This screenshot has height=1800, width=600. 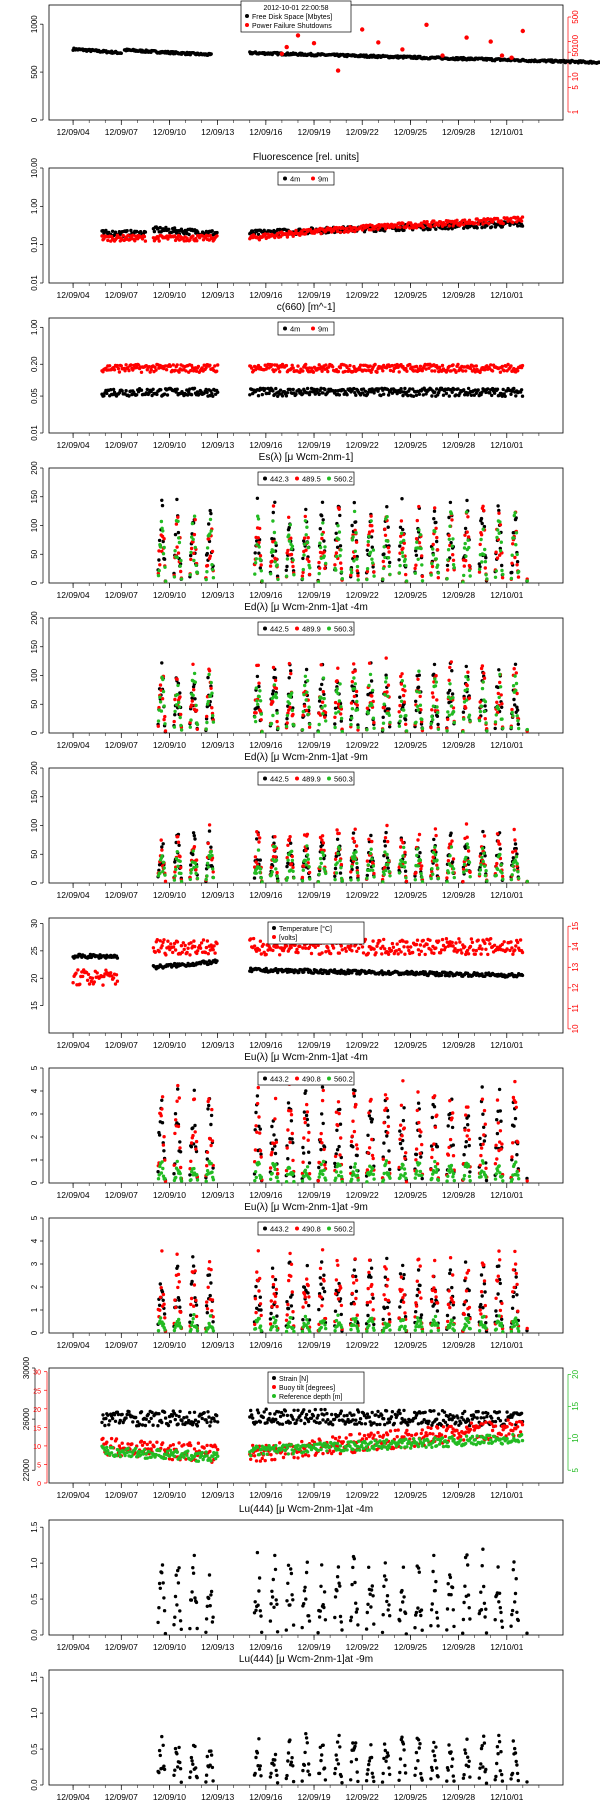 What do you see at coordinates (306, 607) in the screenshot?
I see `chart-title: Ed(λ) [μ Wcm-2nm-1]at -4m` at bounding box center [306, 607].